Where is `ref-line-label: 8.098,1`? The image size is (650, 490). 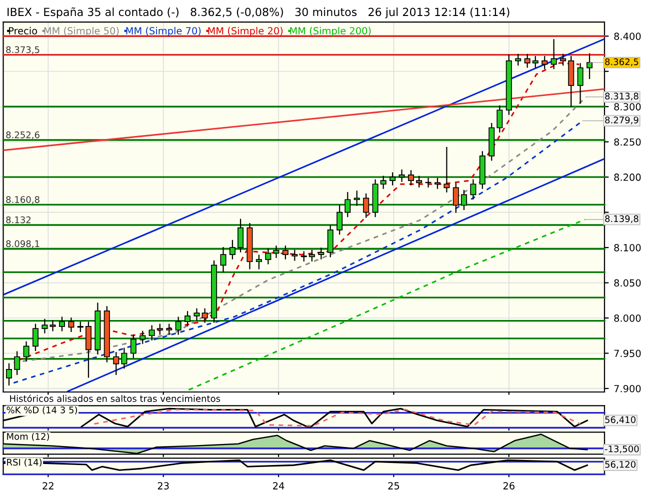
ref-line-label: 8.098,1 is located at coordinates (23, 244).